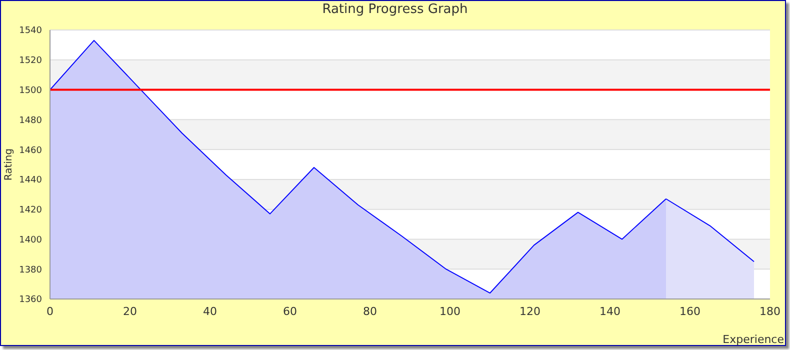 This screenshot has width=790, height=350. What do you see at coordinates (753, 339) in the screenshot?
I see `x-axis-title: Experience` at bounding box center [753, 339].